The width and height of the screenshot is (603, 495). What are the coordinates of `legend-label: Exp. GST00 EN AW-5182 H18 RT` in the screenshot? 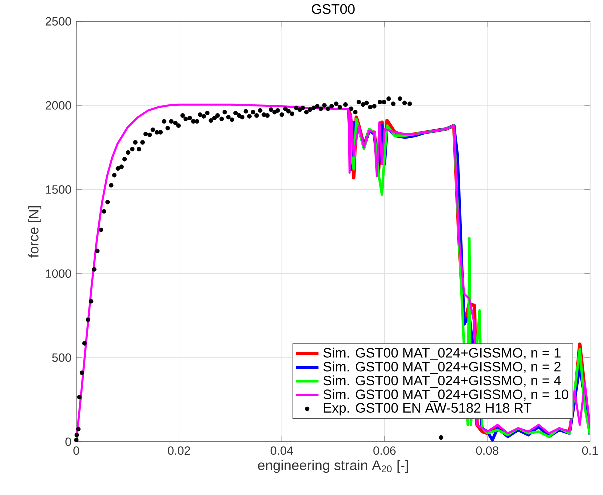 It's located at (428, 409).